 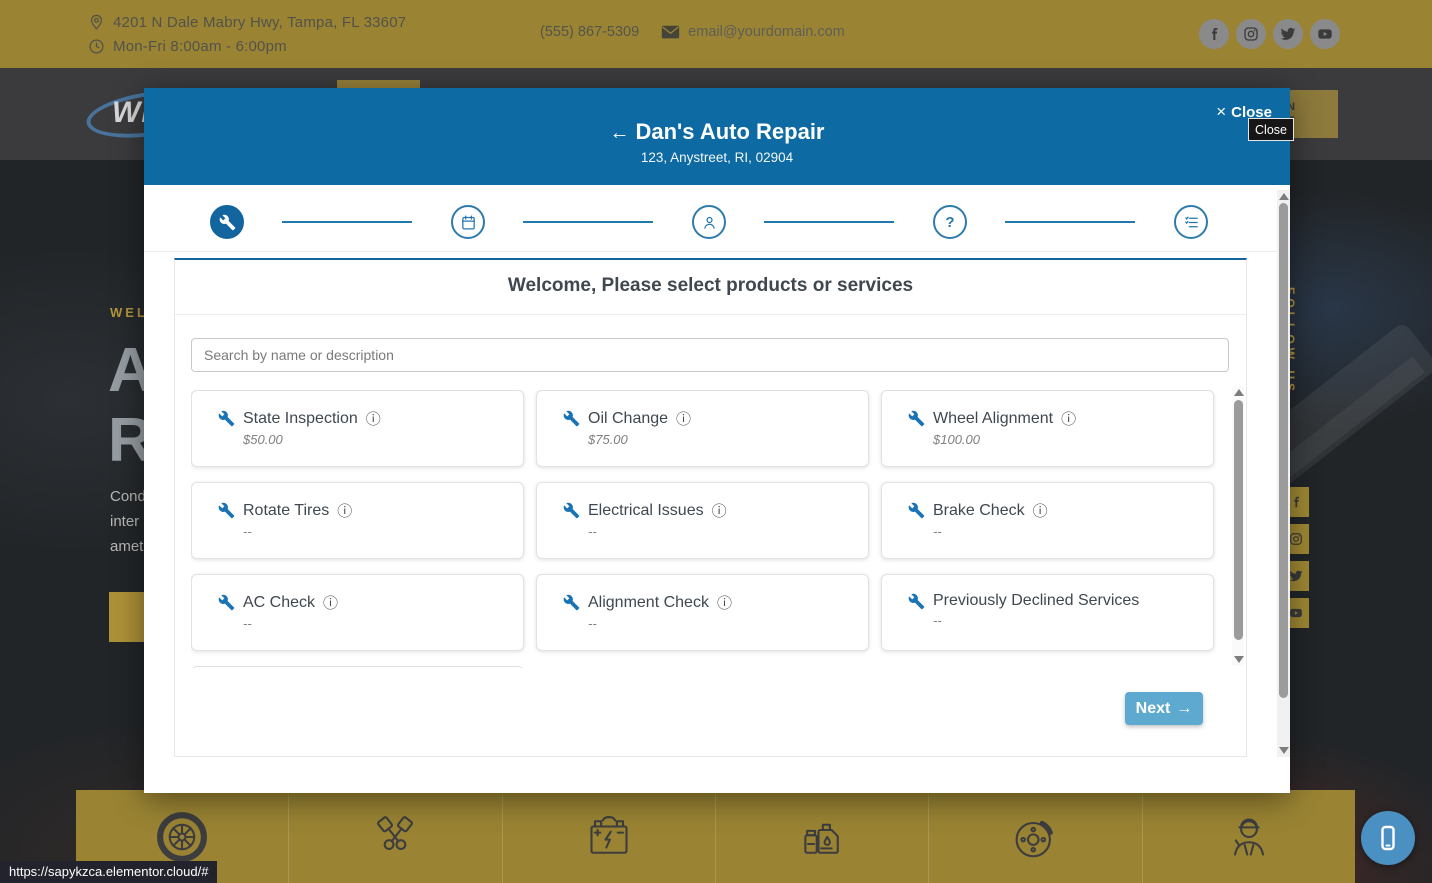 I want to click on oil-icon, so click(x=821, y=838).